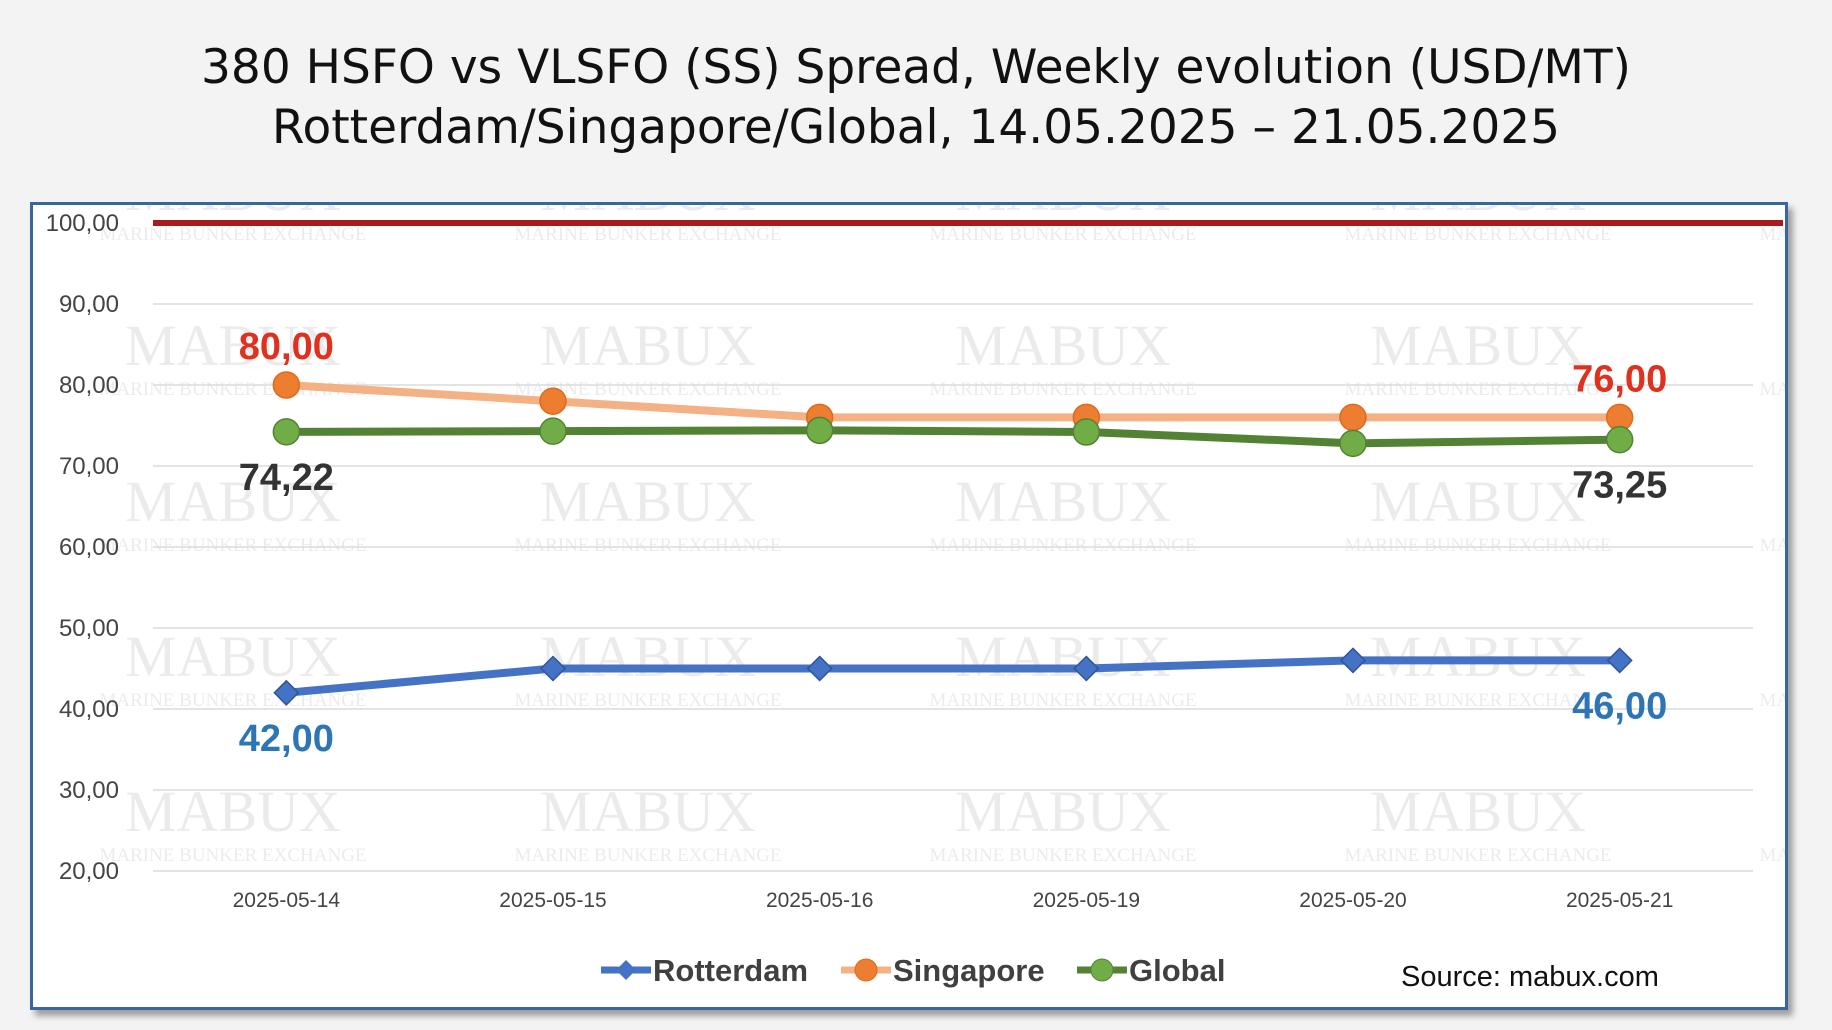  Describe the element at coordinates (1619, 900) in the screenshot. I see `x-tick-label: 2025-05-21` at that location.